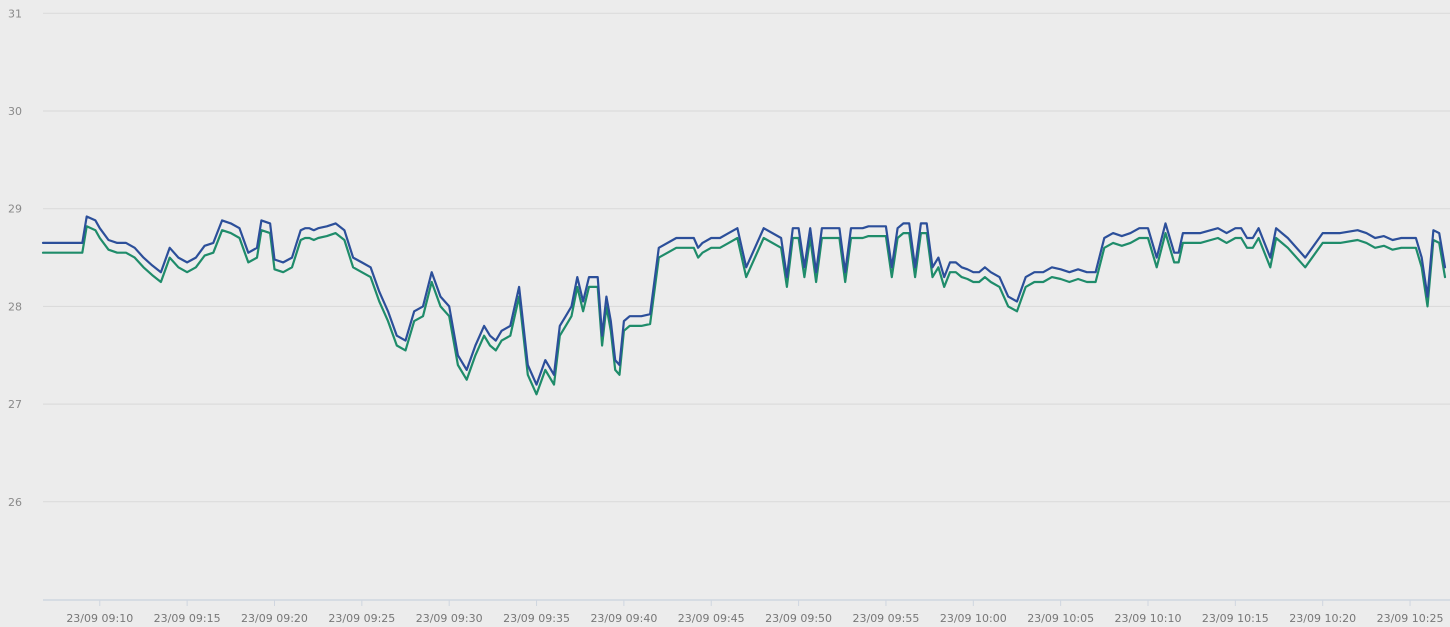  What do you see at coordinates (15, 111) in the screenshot?
I see `y-tick-label: 30` at bounding box center [15, 111].